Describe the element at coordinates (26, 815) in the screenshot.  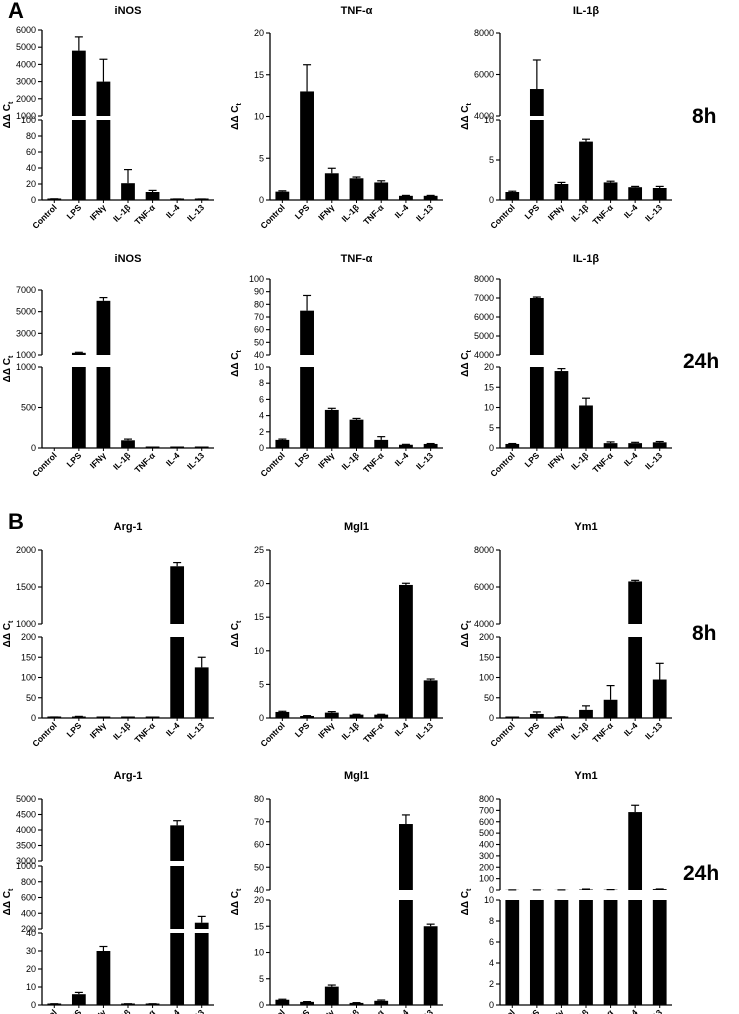
I see `y-tick-label: 4500` at that location.